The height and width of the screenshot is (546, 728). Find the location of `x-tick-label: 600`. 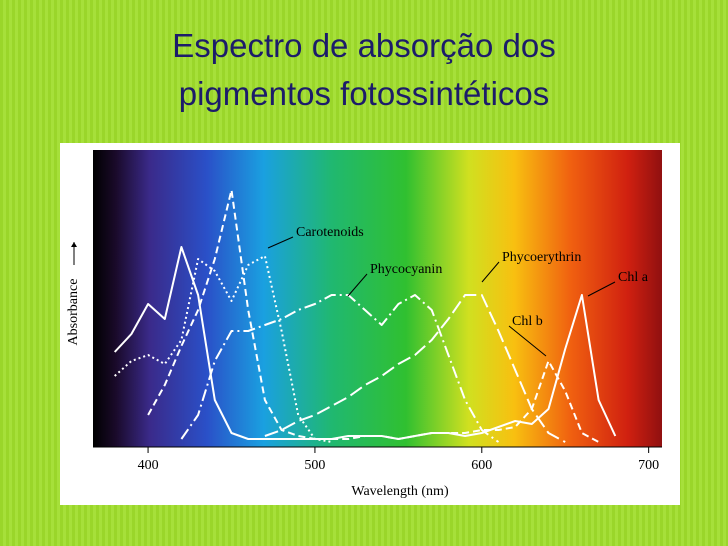

x-tick-label: 600 is located at coordinates (481, 465).